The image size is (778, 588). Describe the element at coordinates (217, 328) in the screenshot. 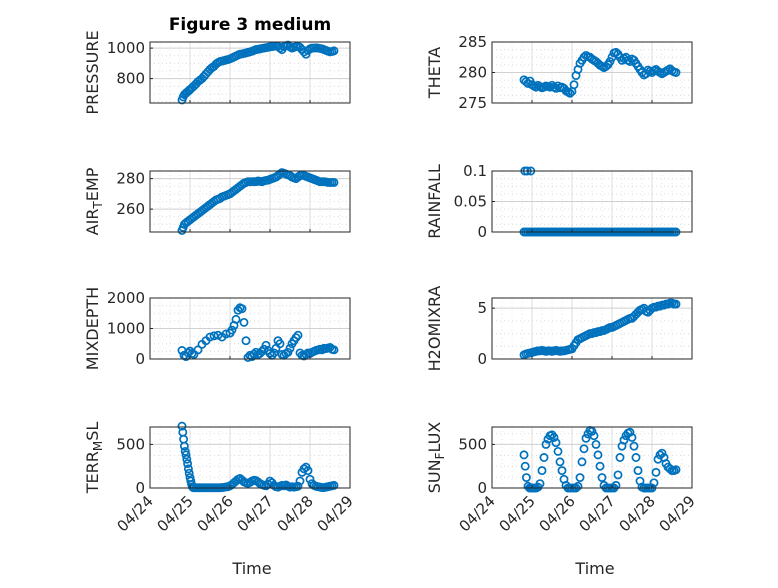

I see `subplot-mixdepth: 0 1000 2000 MIXDEPTH` at that location.